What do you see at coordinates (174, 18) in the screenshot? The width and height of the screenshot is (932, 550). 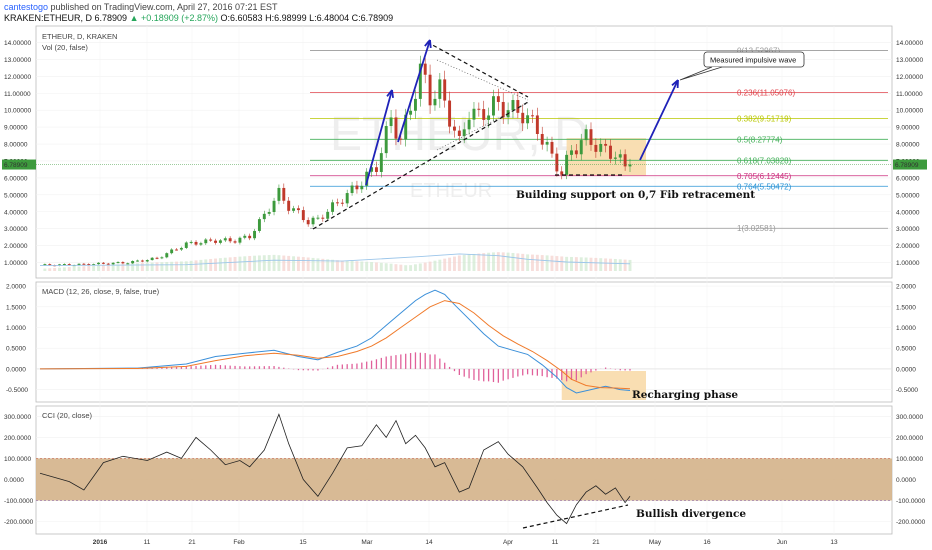 I see `price-change: ▲ +0.18909 (+2.87%)` at bounding box center [174, 18].